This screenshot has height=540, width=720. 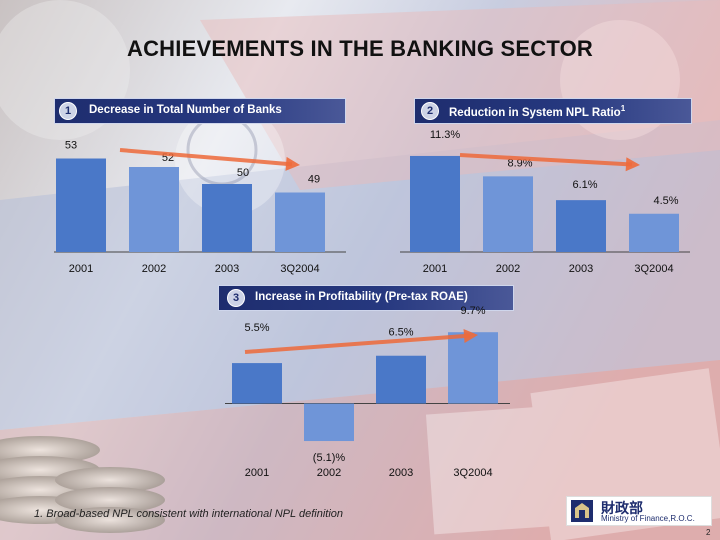 I want to click on chart-3-value-label-3Q2004: 9.7%, so click(x=472, y=311).